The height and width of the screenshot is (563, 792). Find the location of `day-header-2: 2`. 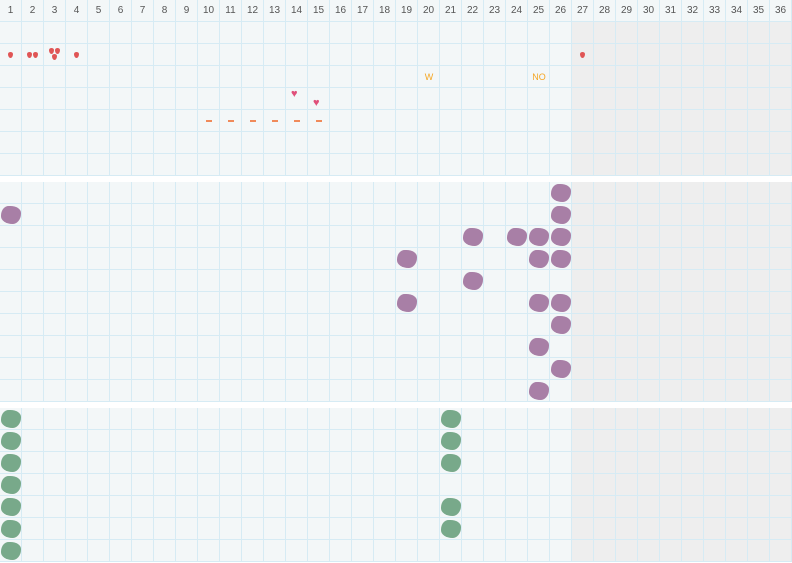

day-header-2: 2 is located at coordinates (33, 11).